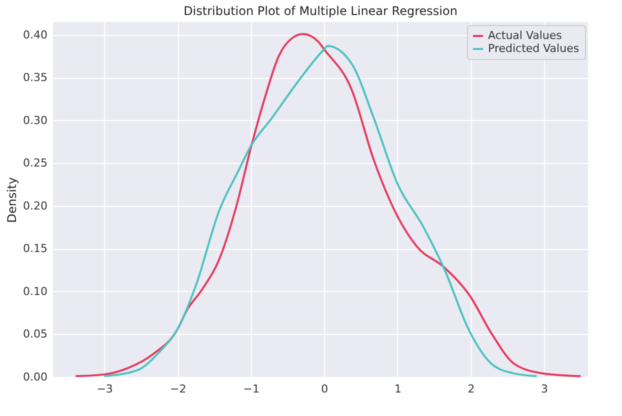 The height and width of the screenshot is (416, 622). I want to click on y-tick-label: 0.40, so click(35, 35).